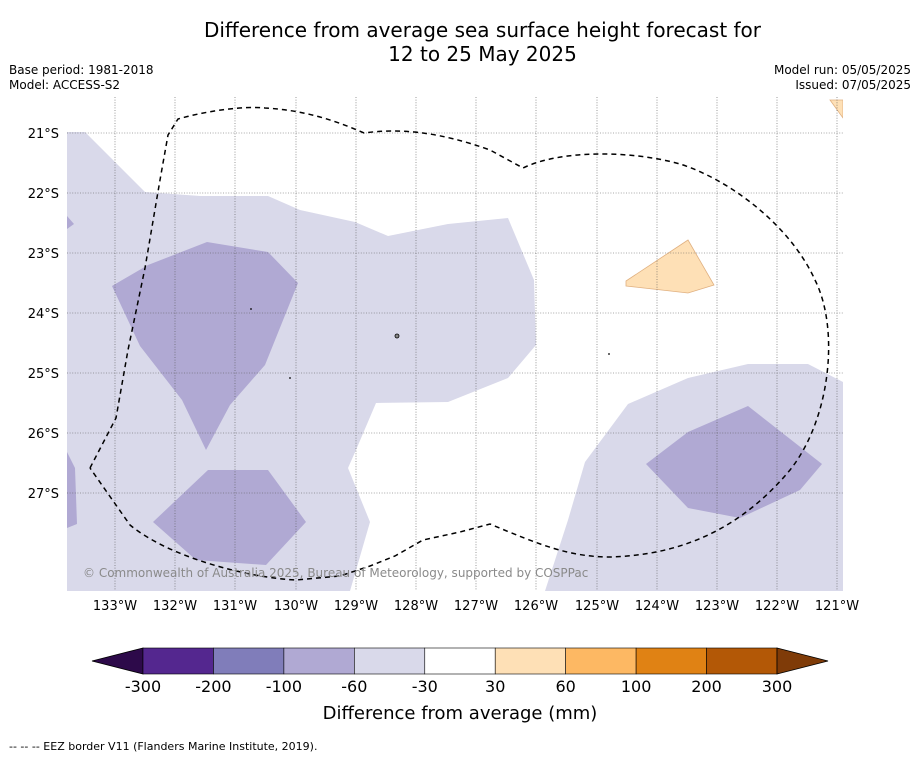  Describe the element at coordinates (482, 54) in the screenshot. I see `title-line-2: 12 to 25 May 2025` at that location.